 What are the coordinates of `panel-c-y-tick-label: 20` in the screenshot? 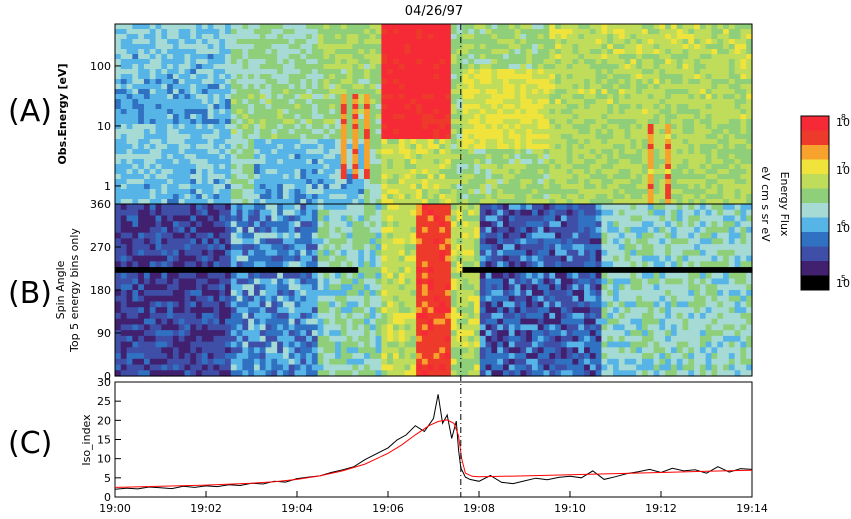 It's located at (104, 420).